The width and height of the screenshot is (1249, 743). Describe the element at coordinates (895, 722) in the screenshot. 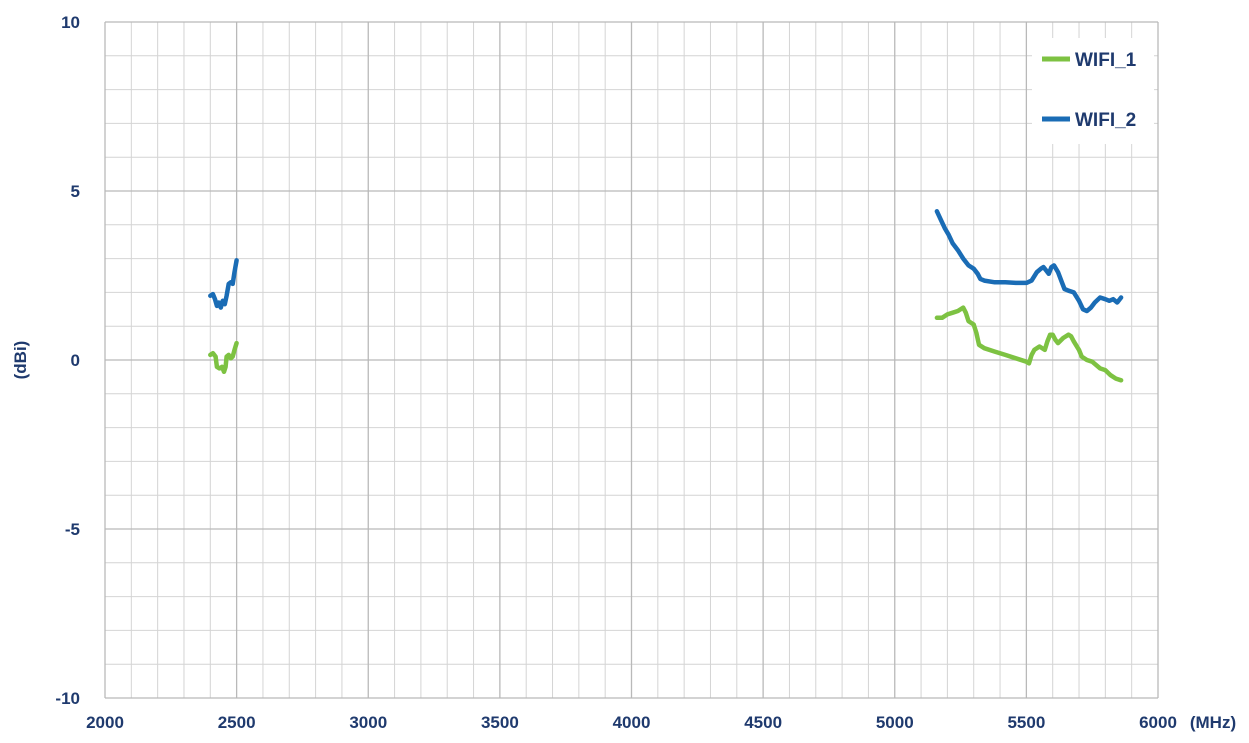

I see `x-tick-label: 5000` at that location.